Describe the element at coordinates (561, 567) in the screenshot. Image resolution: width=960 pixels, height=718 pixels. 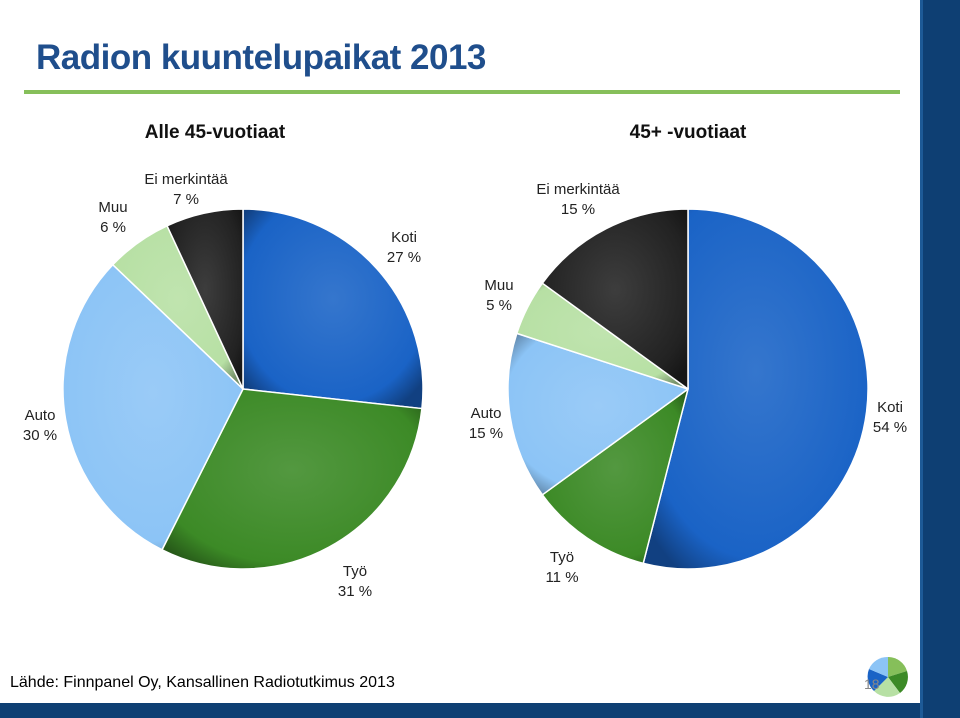
I see `slice-label-tyo: Työ 11 %` at that location.